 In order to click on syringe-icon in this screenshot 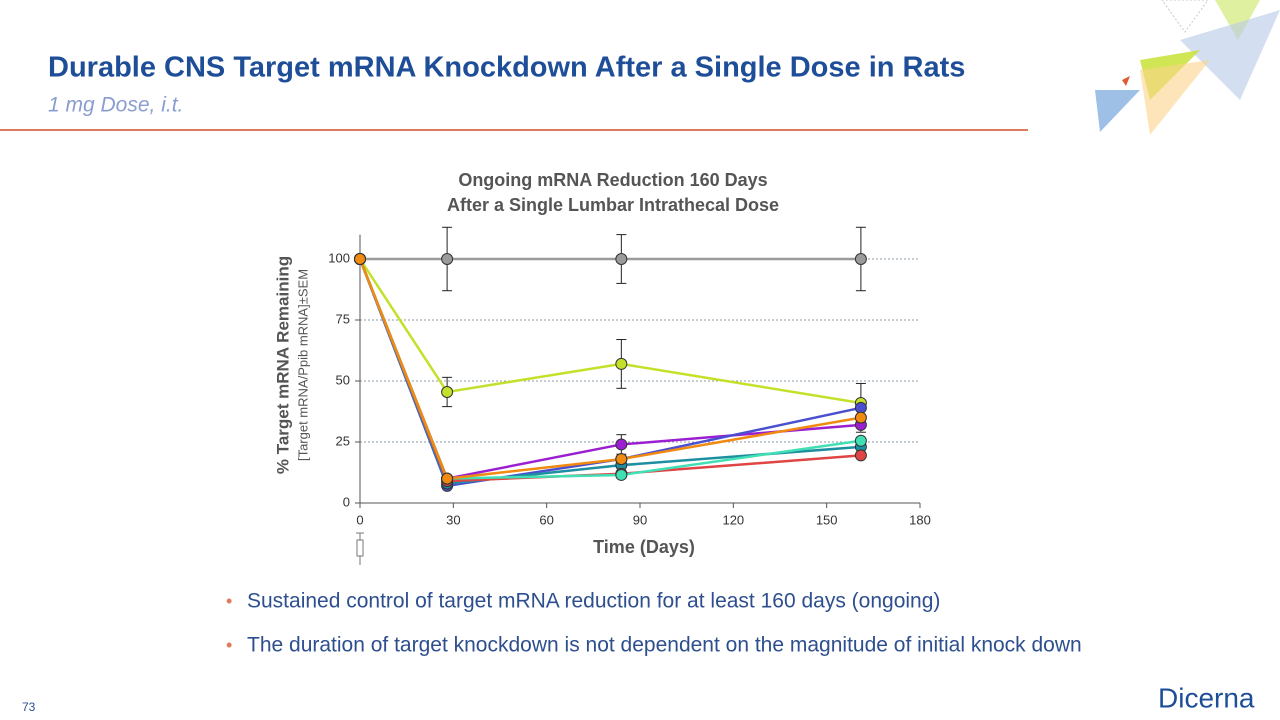, I will do `click(360, 548)`.